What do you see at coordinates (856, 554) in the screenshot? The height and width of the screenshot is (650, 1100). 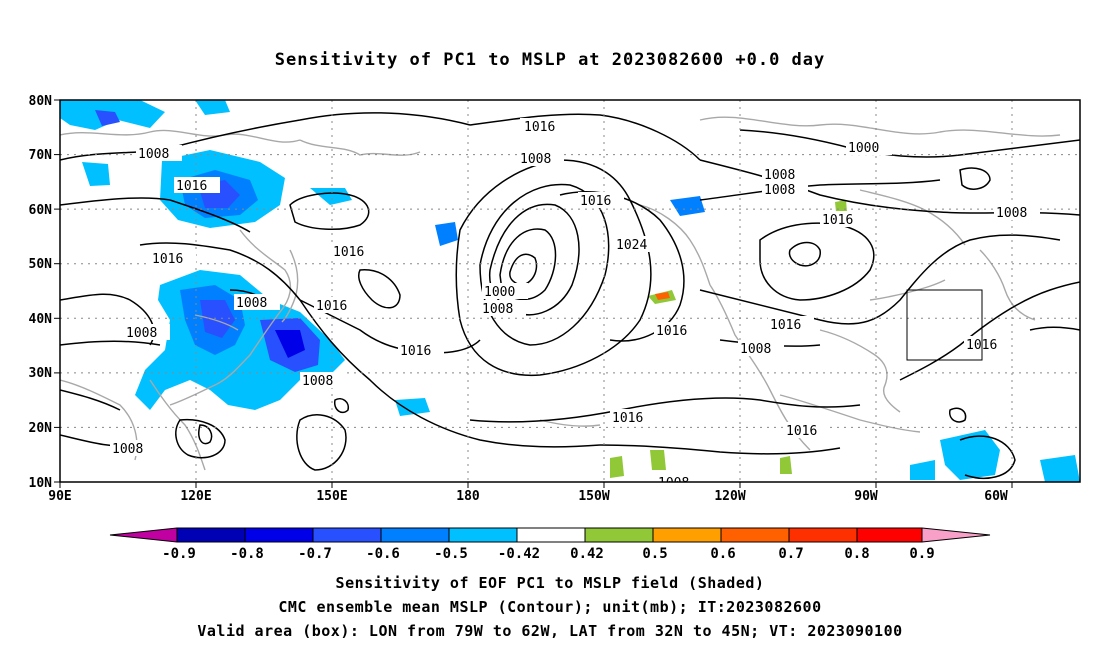 I see `colorbar-label: 0.8` at bounding box center [856, 554].